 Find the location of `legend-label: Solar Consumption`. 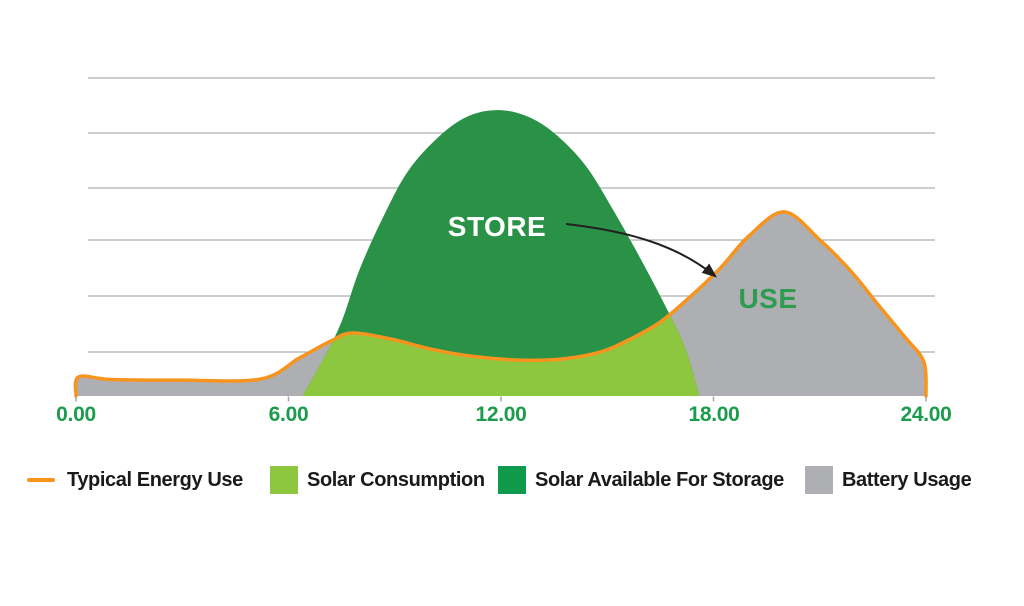

legend-label: Solar Consumption is located at coordinates (396, 479).